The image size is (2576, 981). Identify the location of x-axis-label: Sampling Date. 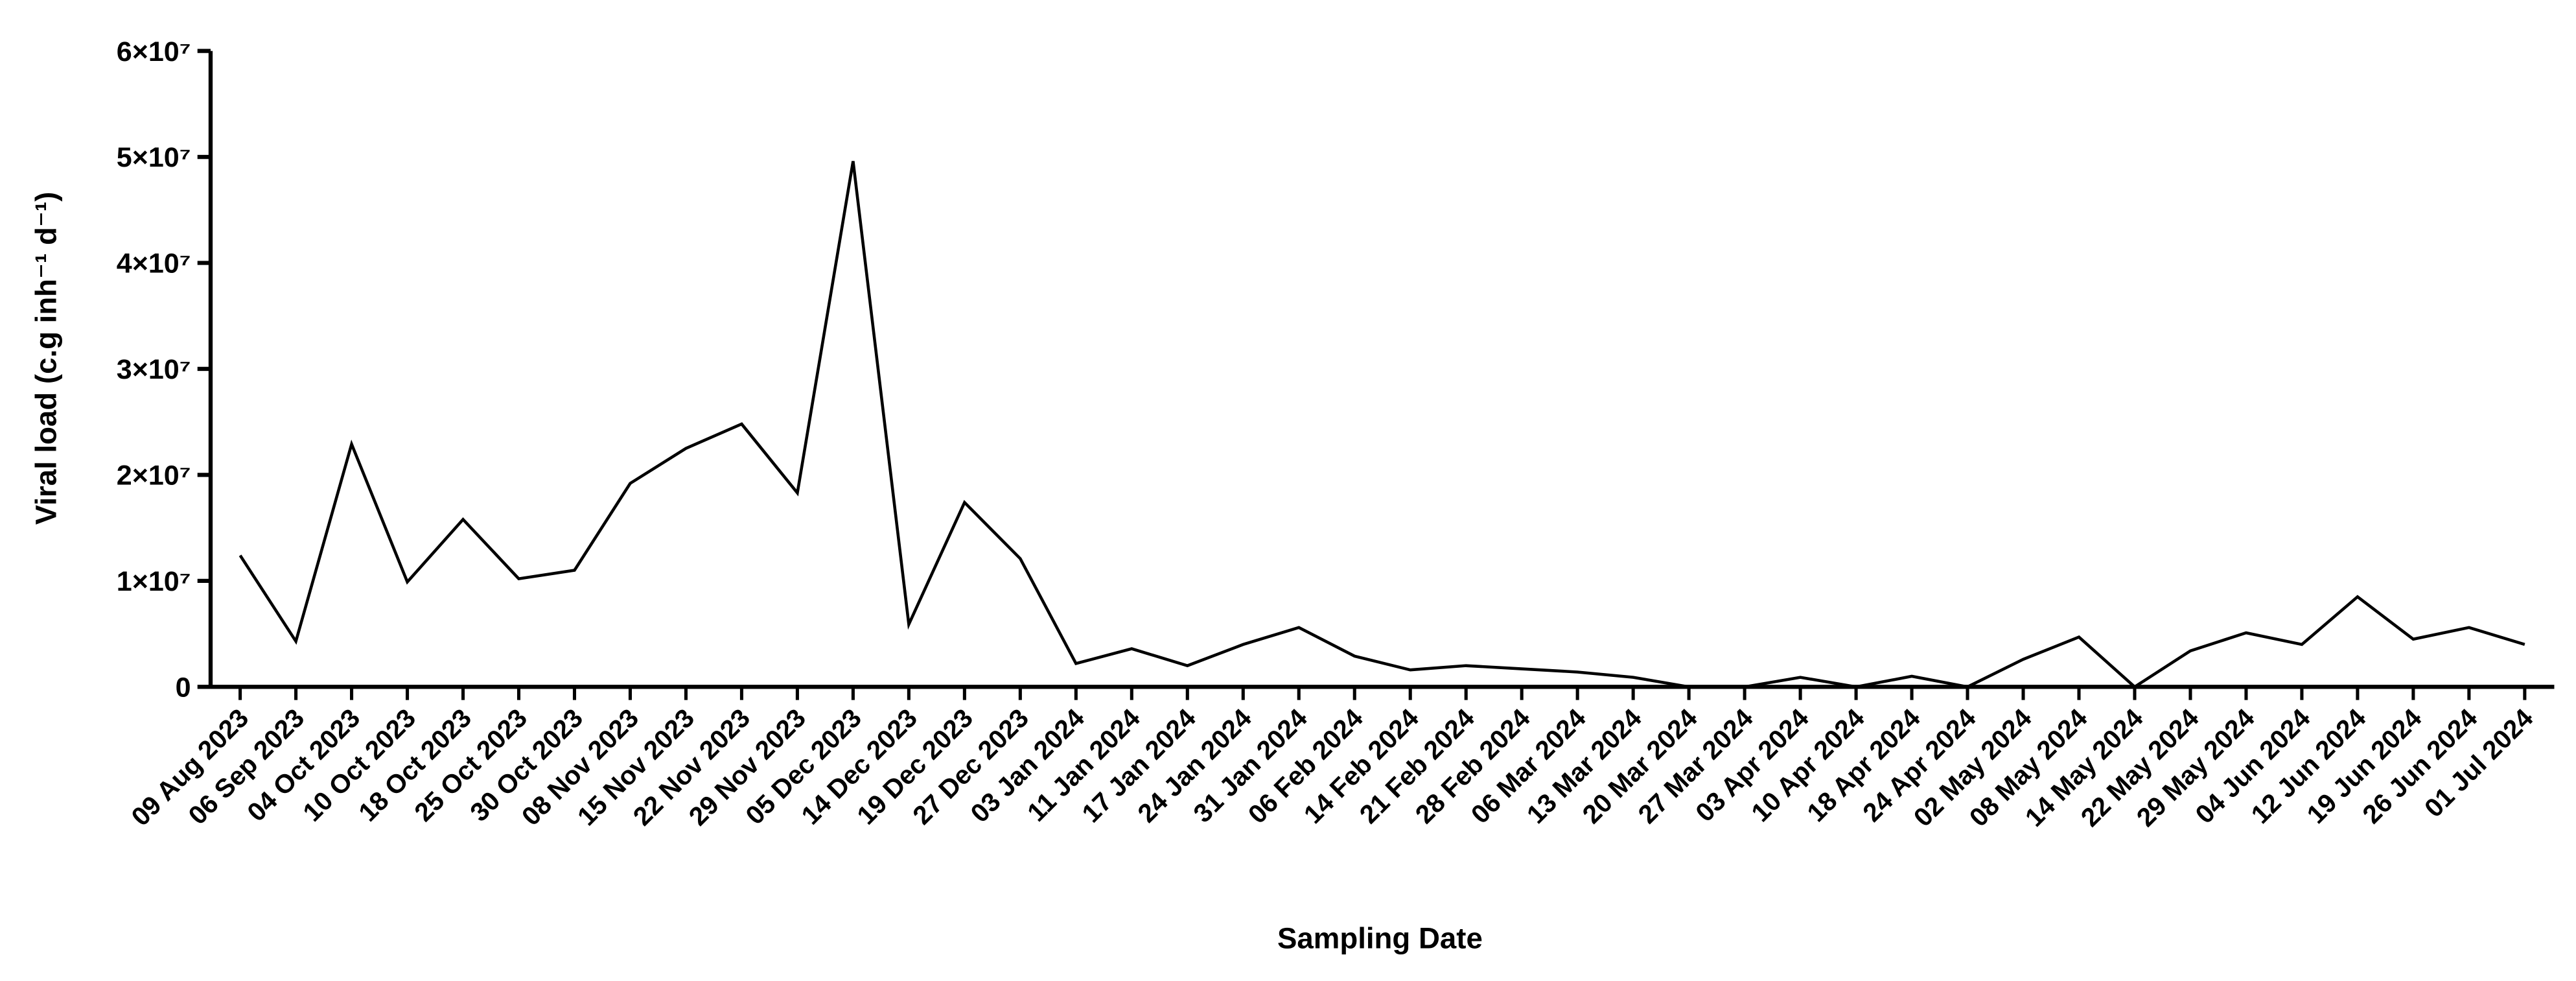
(1380, 937).